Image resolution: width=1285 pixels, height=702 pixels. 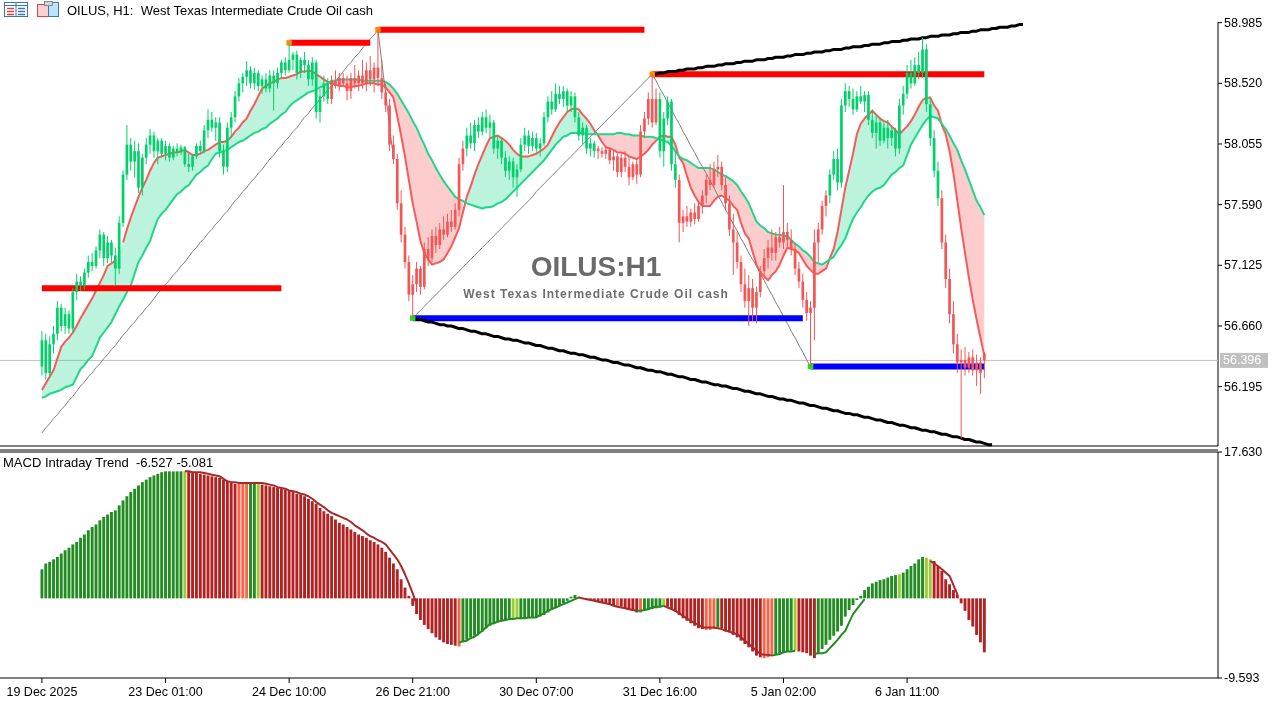 What do you see at coordinates (596, 266) in the screenshot?
I see `annotation: OILUS:H1` at bounding box center [596, 266].